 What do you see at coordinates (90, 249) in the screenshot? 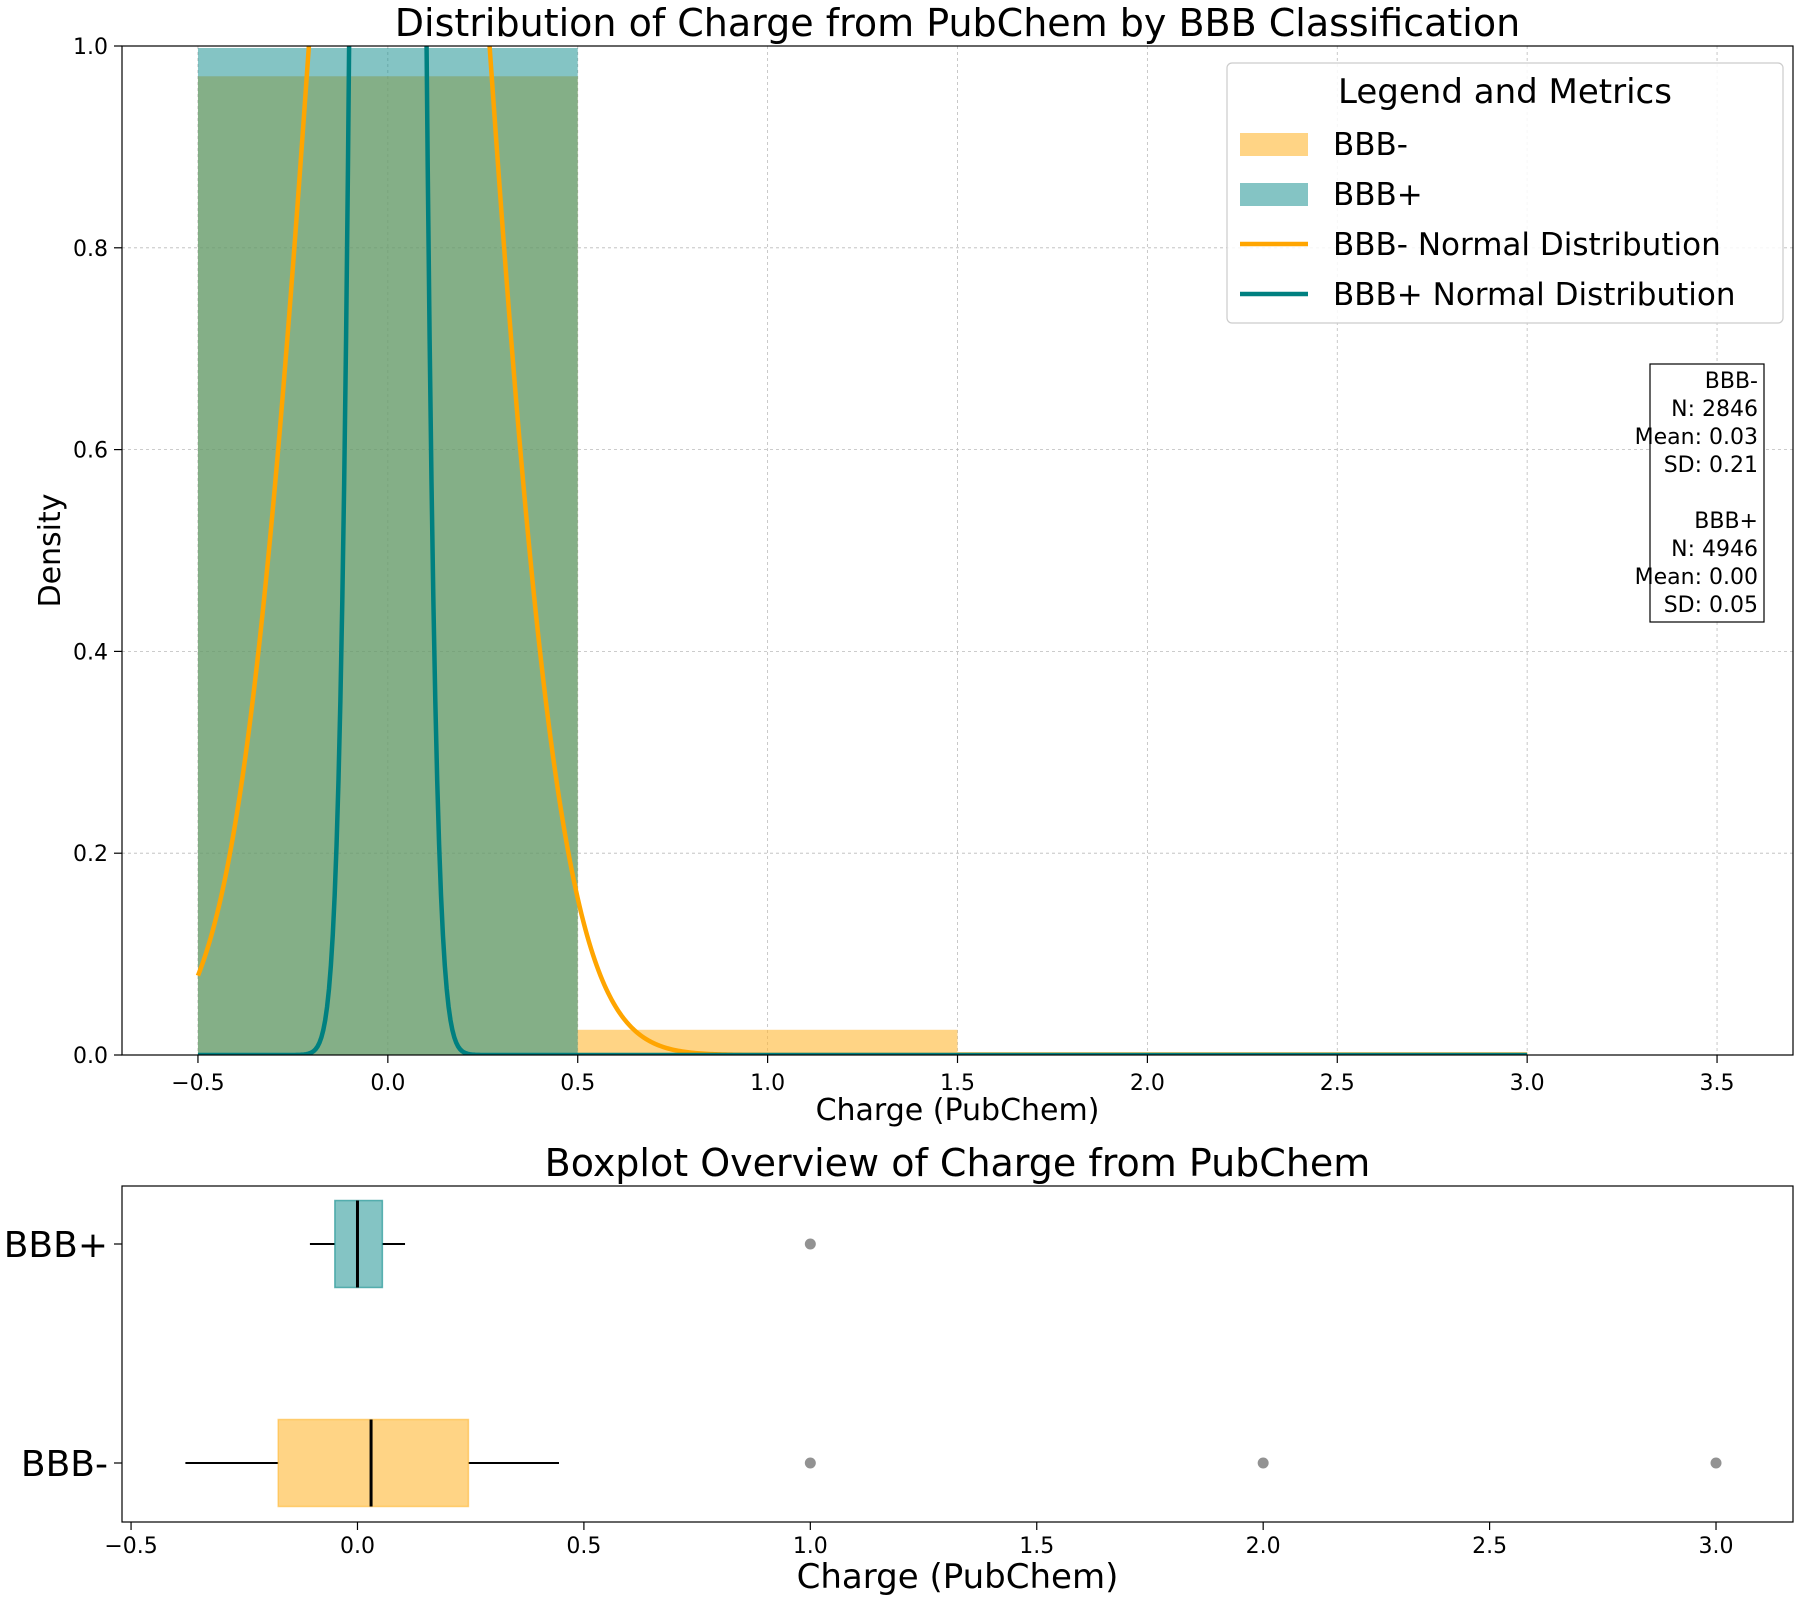
I see `y-tick-label: 0.8` at bounding box center [90, 249].